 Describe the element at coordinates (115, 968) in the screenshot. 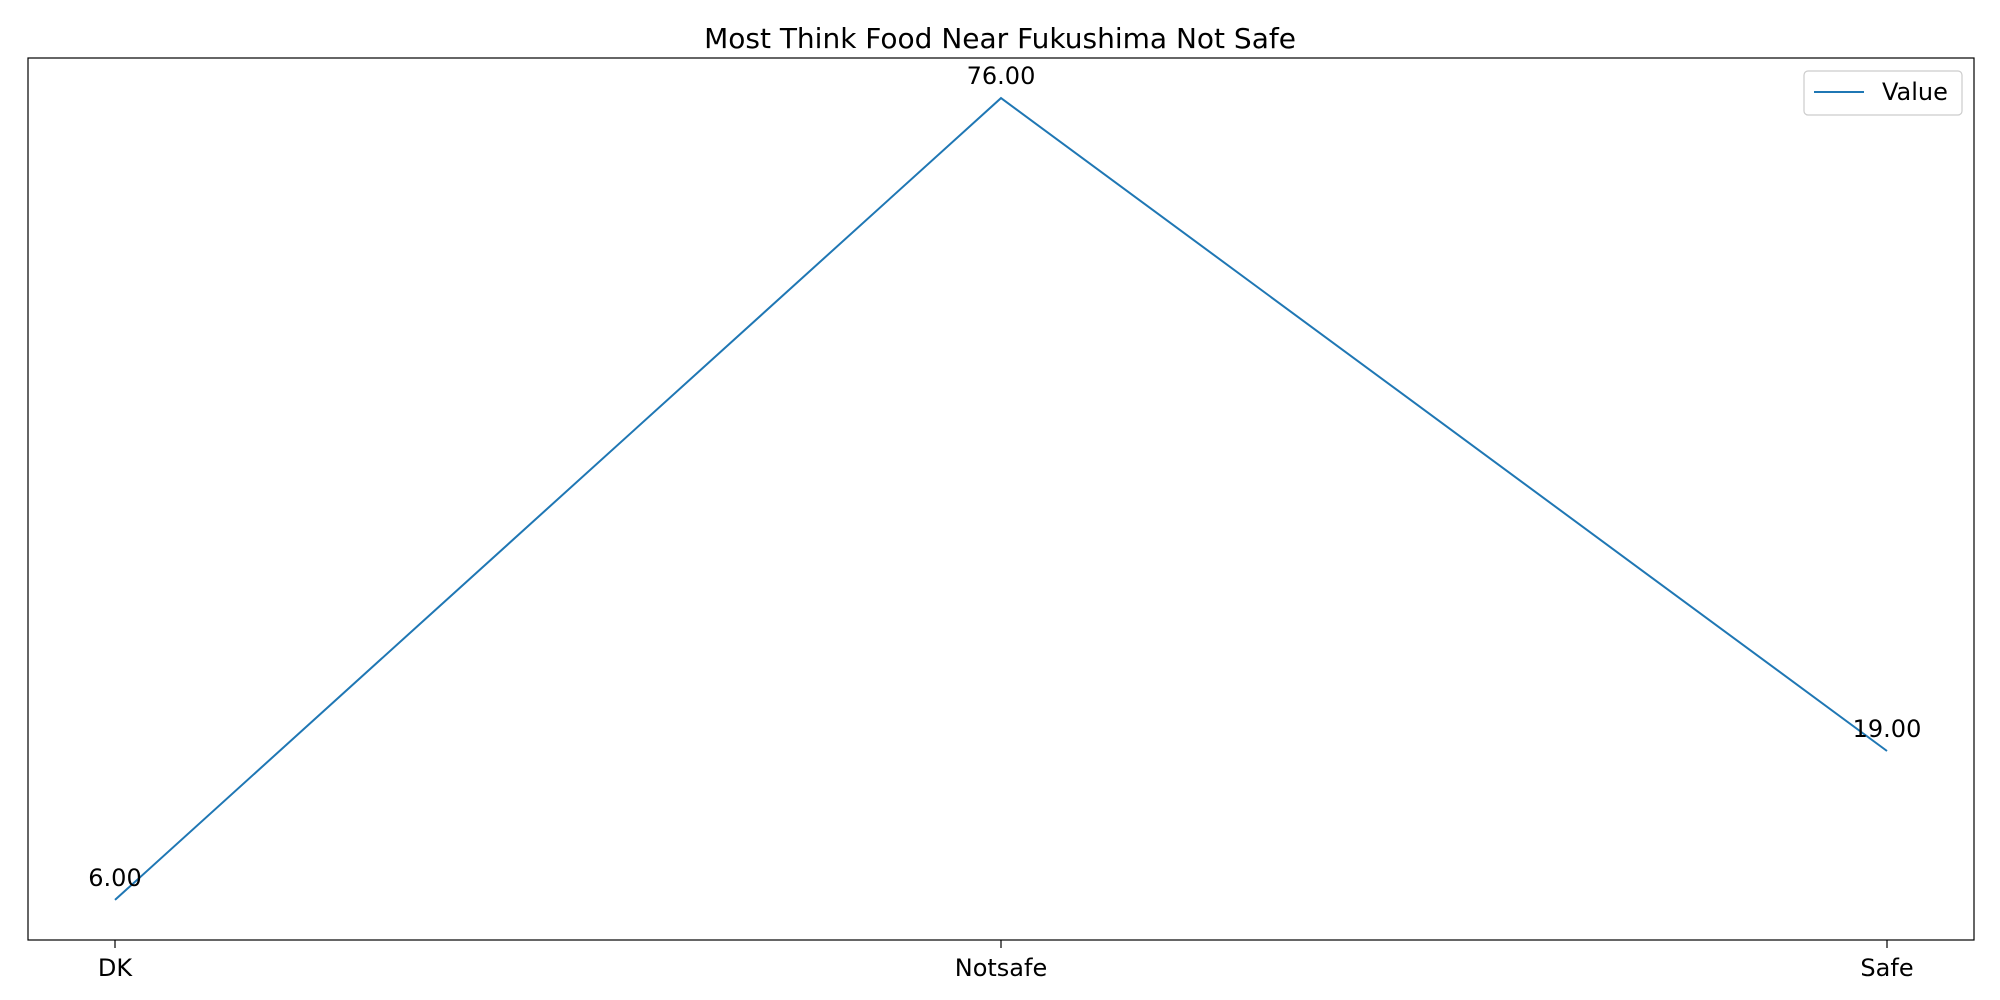

I see `x-tick-label: DK` at that location.